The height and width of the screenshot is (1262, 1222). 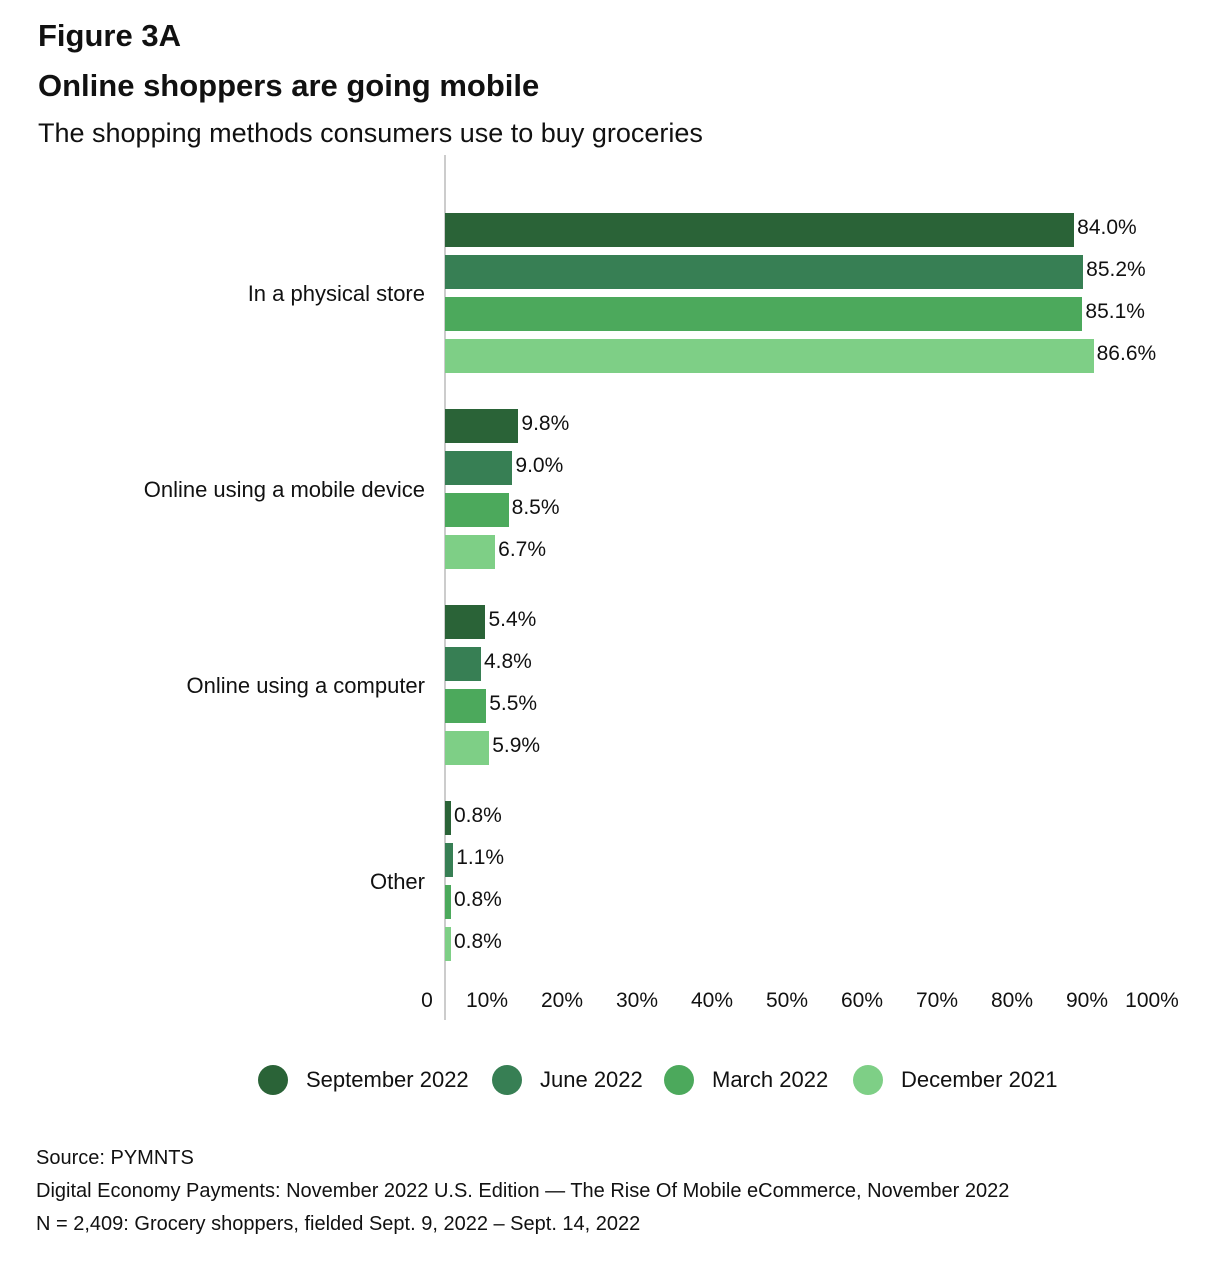 I want to click on x-tick-label: 100%, so click(x=1152, y=1000).